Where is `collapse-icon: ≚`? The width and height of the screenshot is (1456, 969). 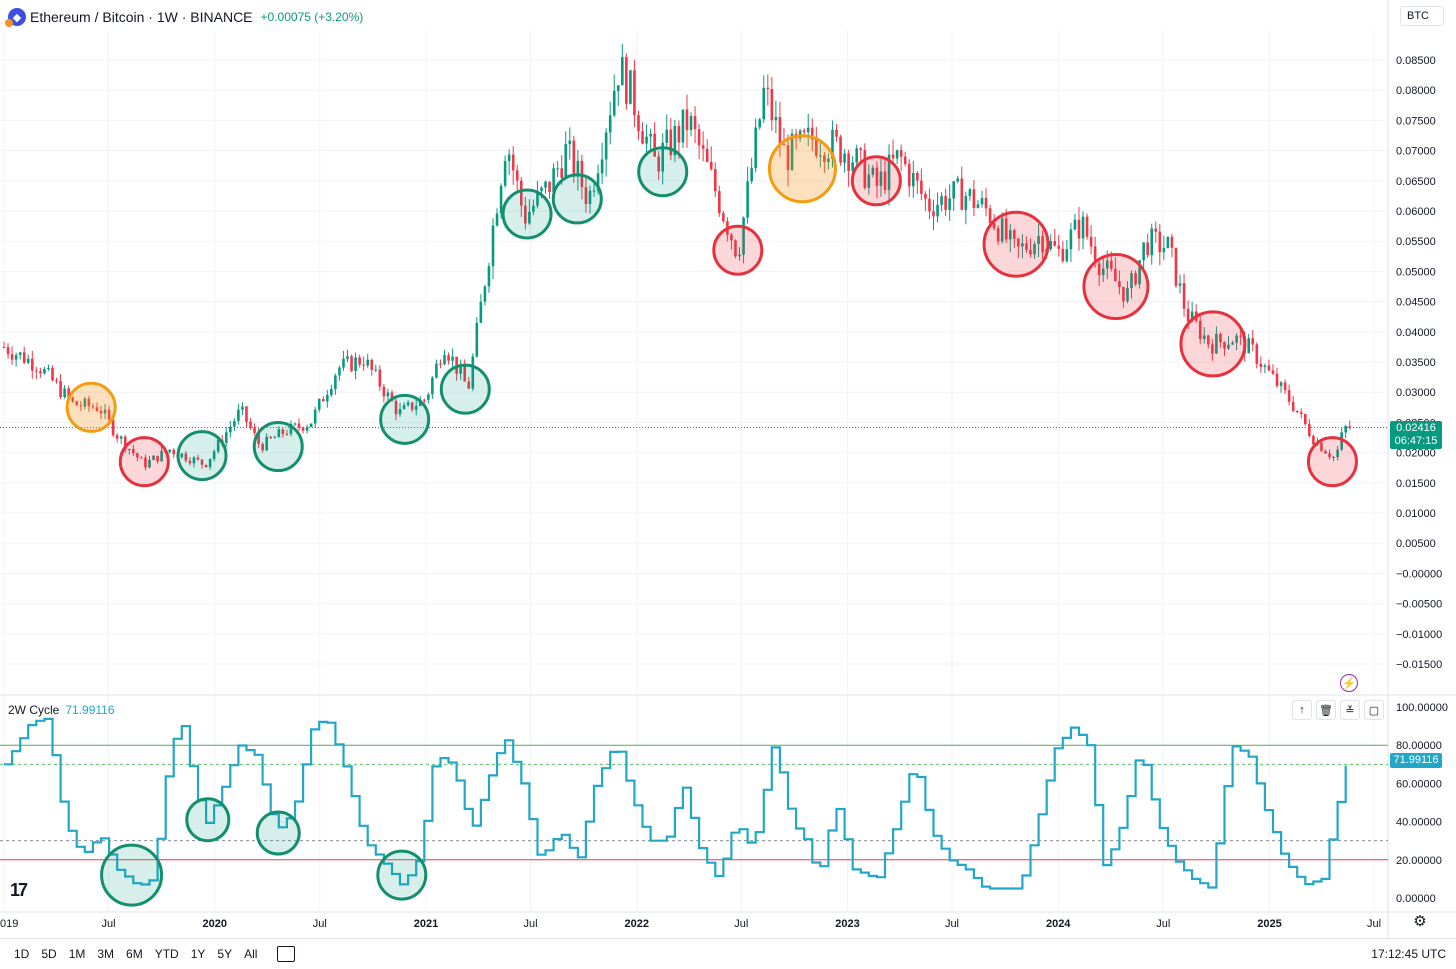
collapse-icon: ≚ is located at coordinates (1350, 710).